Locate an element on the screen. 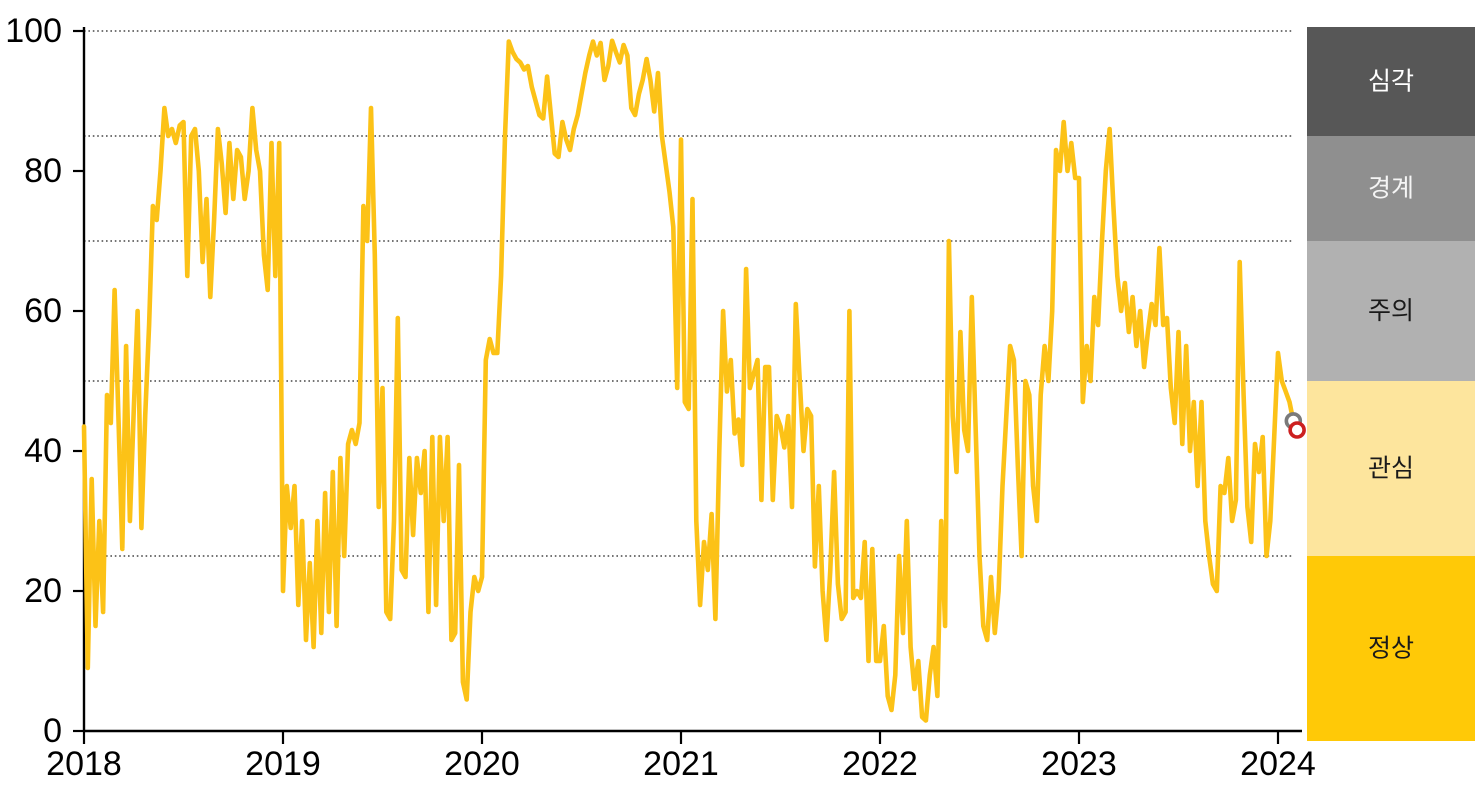 The height and width of the screenshot is (790, 1477). x-axis-ticks: 2018 2019 2020 2021 2022 2023 2024 is located at coordinates (681, 757).